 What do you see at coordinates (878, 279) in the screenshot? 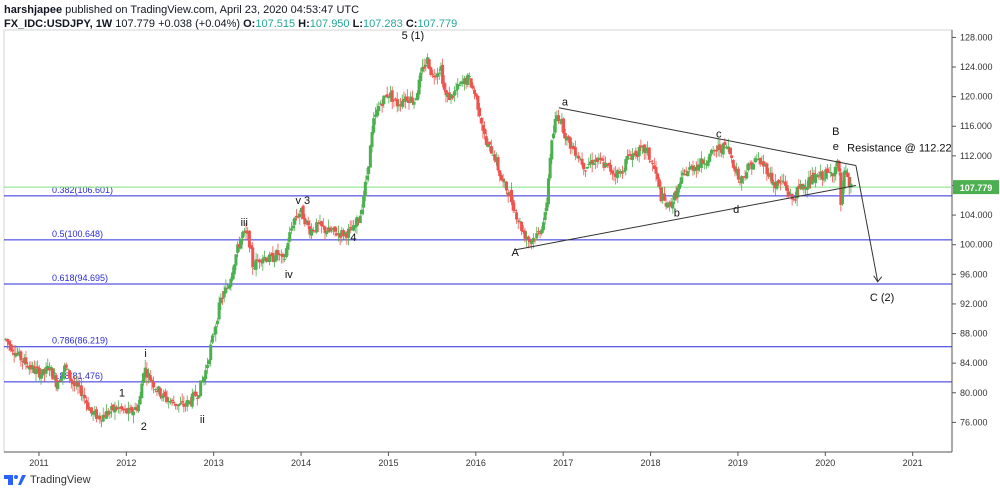
I see `arrow-head` at bounding box center [878, 279].